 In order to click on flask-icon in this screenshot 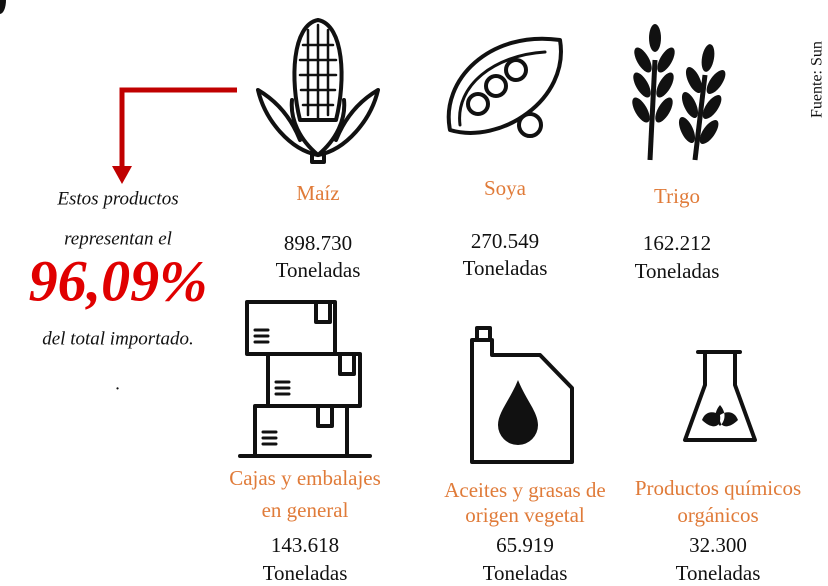, I will do `click(720, 396)`.